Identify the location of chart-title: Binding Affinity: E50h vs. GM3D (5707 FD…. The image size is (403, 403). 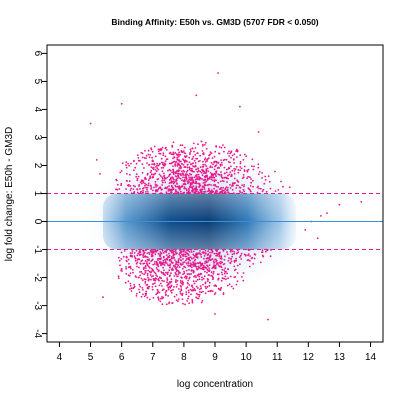
(214, 22).